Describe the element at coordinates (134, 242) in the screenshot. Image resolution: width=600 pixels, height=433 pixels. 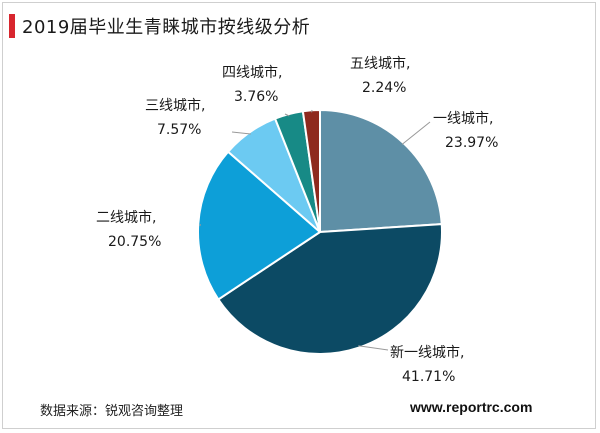
I see `slice-value-label: 20.75%` at that location.